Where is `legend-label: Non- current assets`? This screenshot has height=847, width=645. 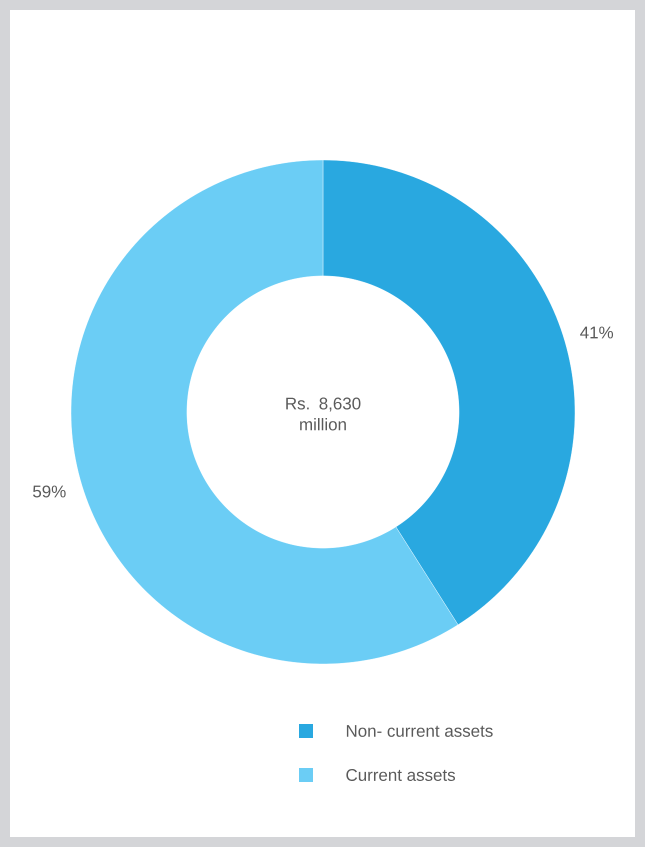
legend-label: Non- current assets is located at coordinates (419, 731).